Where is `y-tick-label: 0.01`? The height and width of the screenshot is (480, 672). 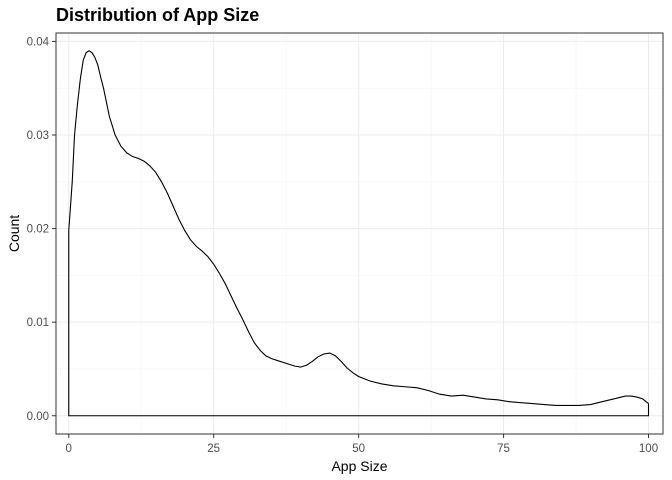 y-tick-label: 0.01 is located at coordinates (38, 323).